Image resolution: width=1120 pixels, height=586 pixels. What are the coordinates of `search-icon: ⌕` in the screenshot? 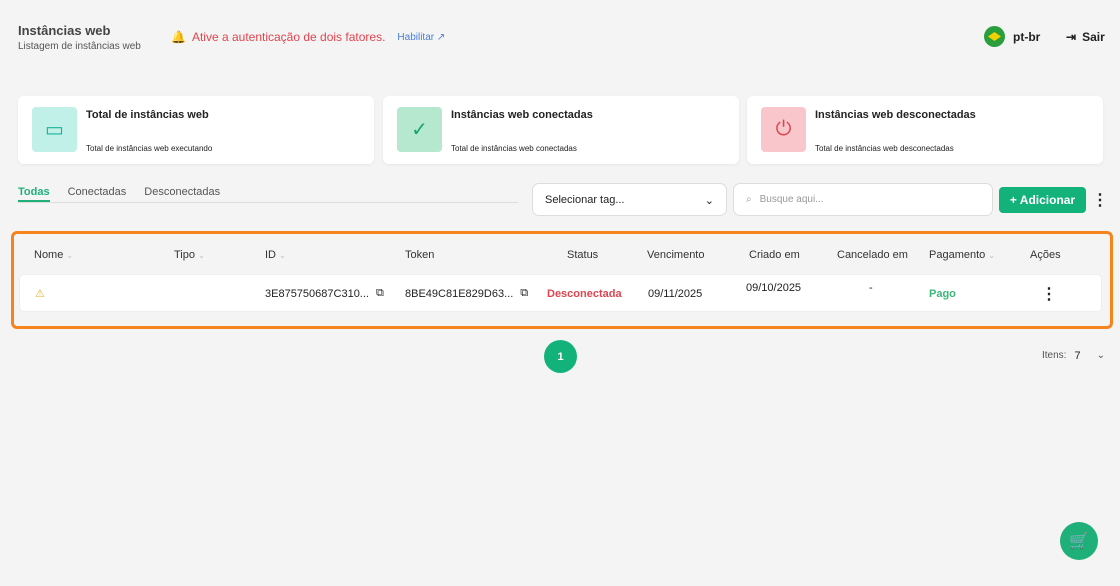 It's located at (749, 199).